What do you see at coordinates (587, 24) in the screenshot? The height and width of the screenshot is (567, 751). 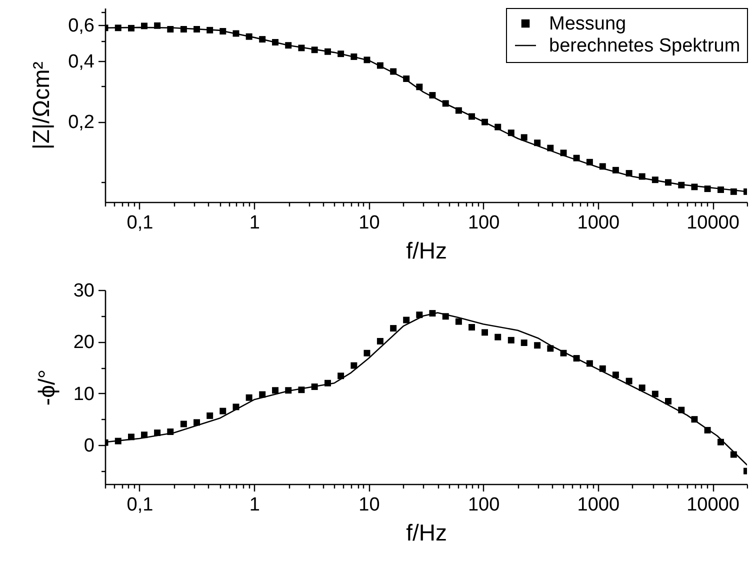 I see `legend-label: Messung` at bounding box center [587, 24].